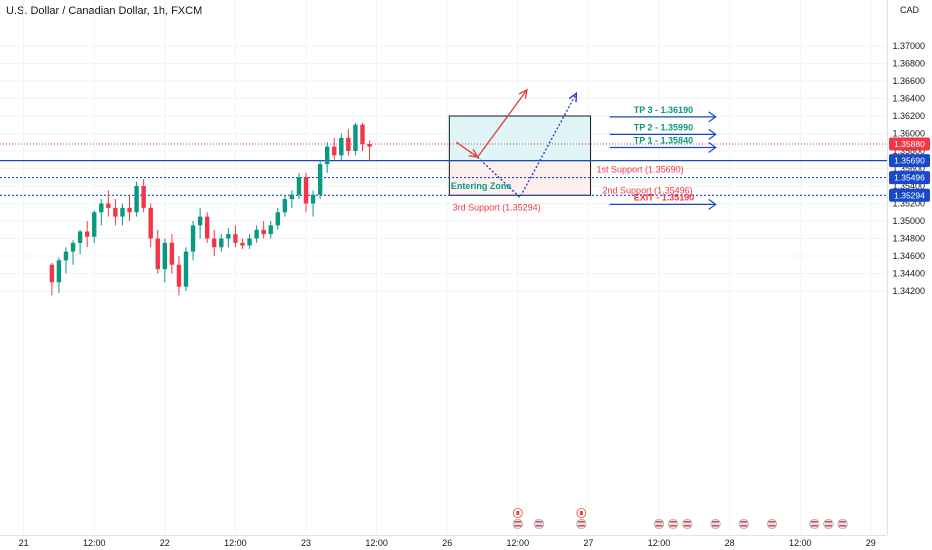 Image resolution: width=932 pixels, height=550 pixels. I want to click on y-tick-label: 1.35200, so click(908, 204).